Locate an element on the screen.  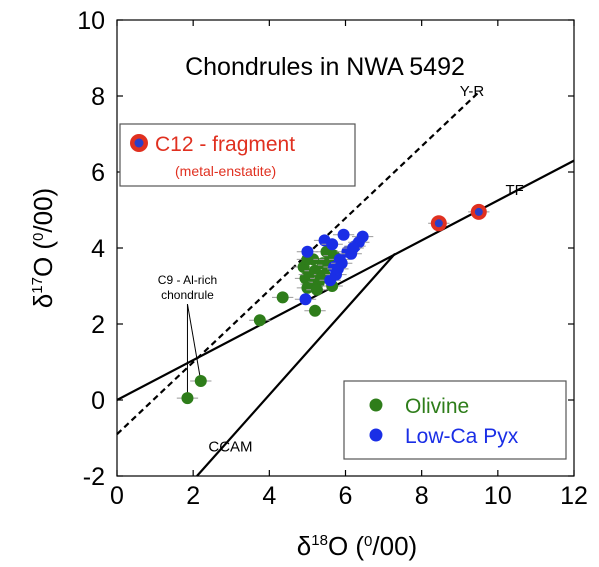
y-tick-label: 10 is located at coordinates (91, 21).